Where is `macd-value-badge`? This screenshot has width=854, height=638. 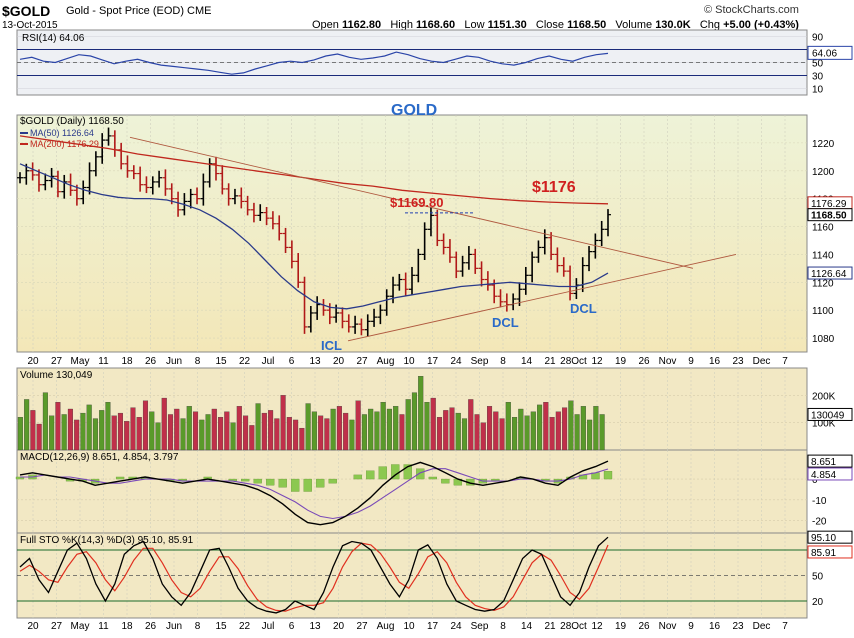 macd-value-badge is located at coordinates (830, 461).